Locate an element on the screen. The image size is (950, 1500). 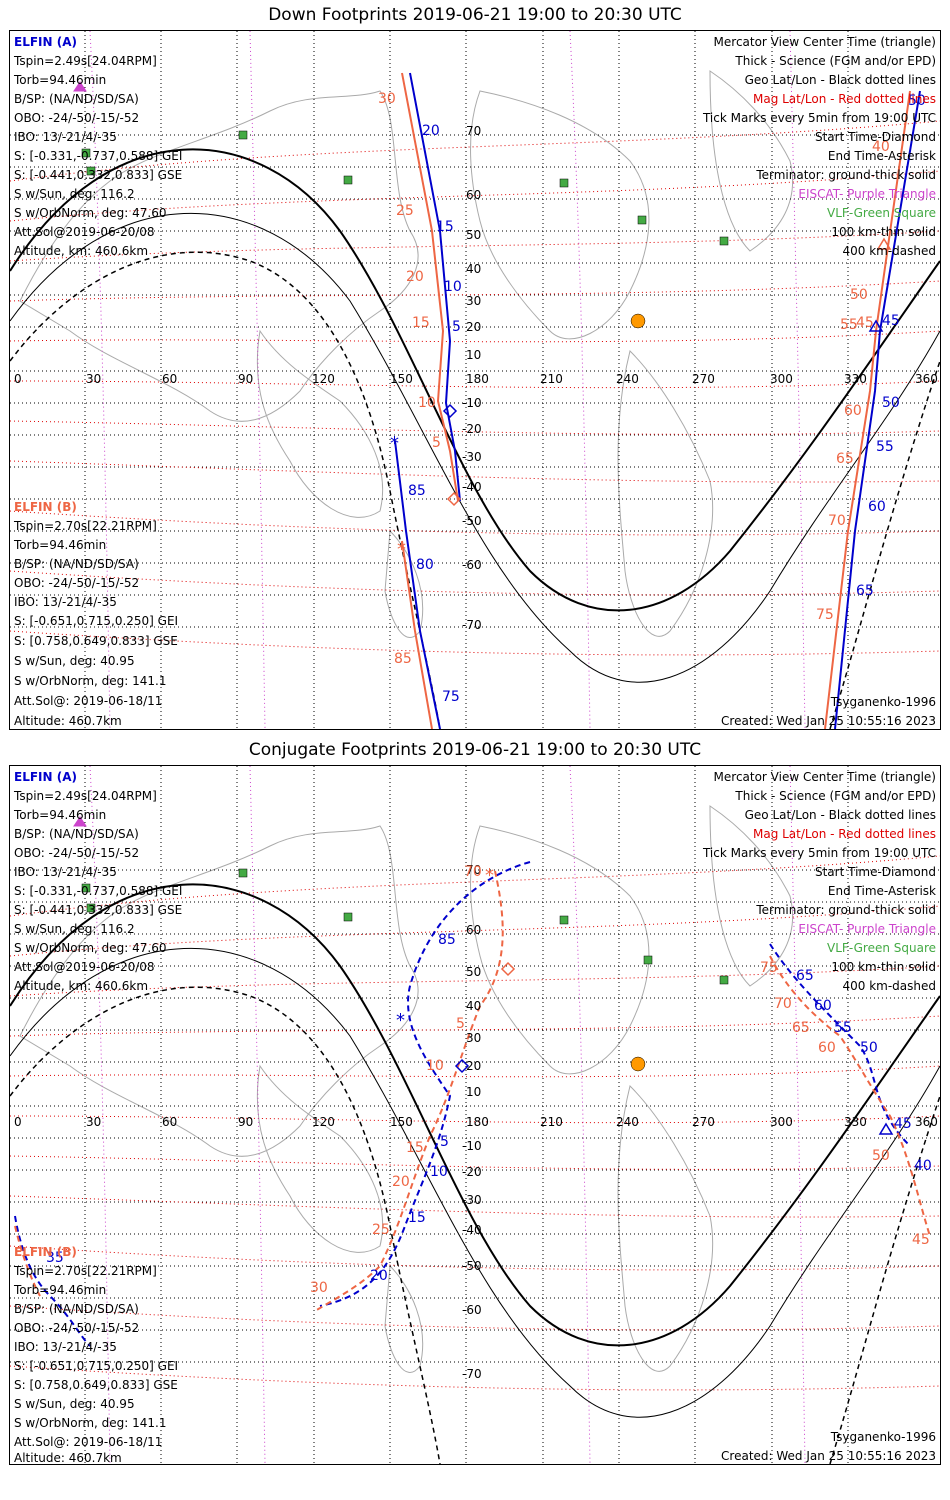
end-asterisk-icon: * is located at coordinates (400, 1020).